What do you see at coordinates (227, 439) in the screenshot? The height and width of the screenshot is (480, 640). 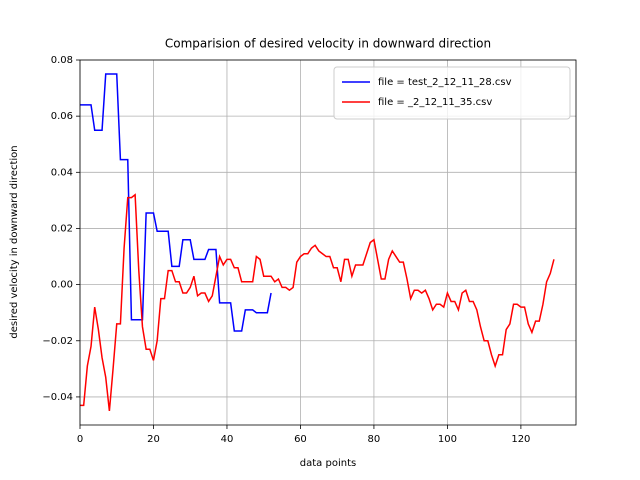 I see `x-tick-label: 40` at bounding box center [227, 439].